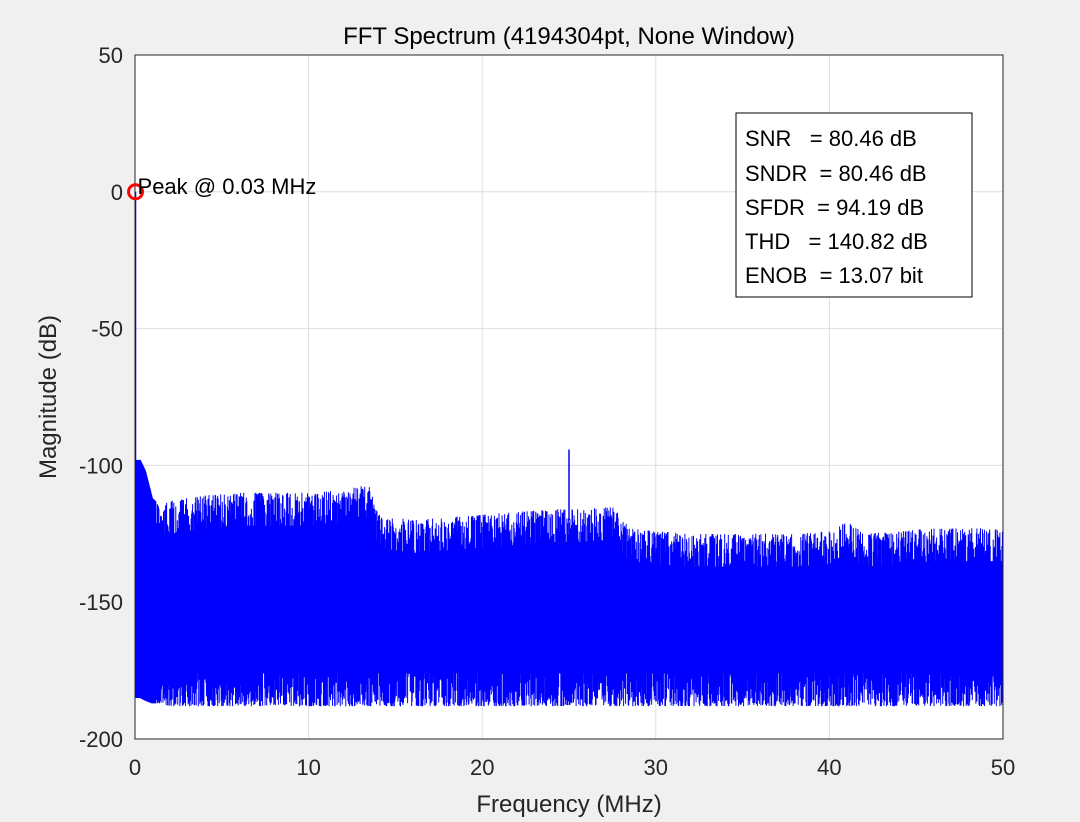 This screenshot has width=1080, height=822. I want to click on metric-sndr: SNDR = 80.46 dB, so click(836, 173).